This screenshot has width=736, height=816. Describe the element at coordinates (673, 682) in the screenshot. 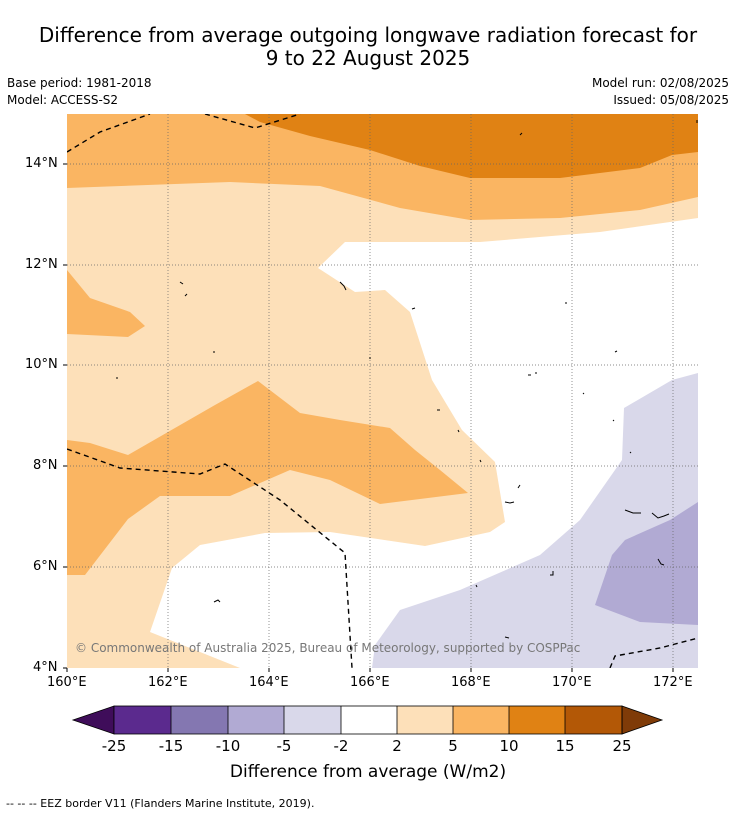

I see `lon-label-172e: 172°E` at that location.